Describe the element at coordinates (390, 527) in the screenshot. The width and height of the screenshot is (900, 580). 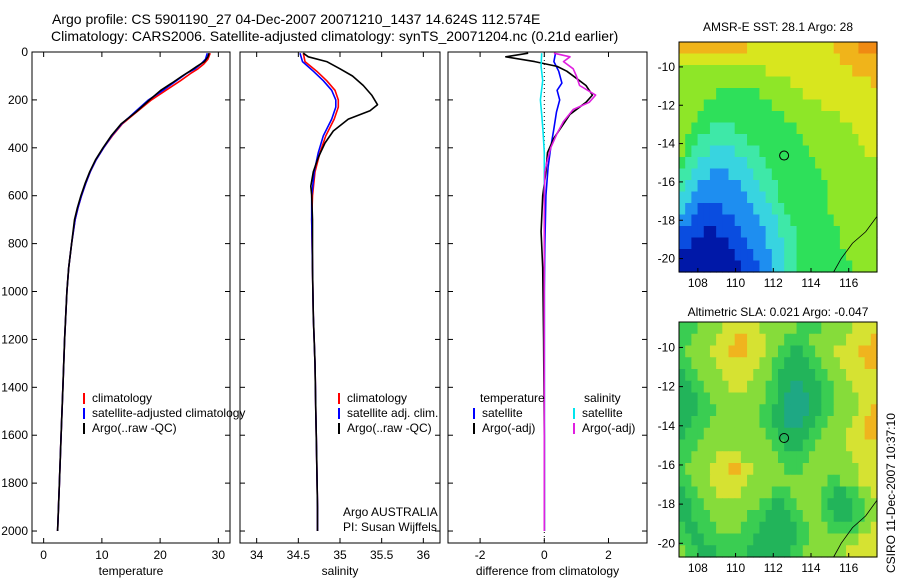
I see `pi-annotation: PI: Susan Wijffels` at that location.